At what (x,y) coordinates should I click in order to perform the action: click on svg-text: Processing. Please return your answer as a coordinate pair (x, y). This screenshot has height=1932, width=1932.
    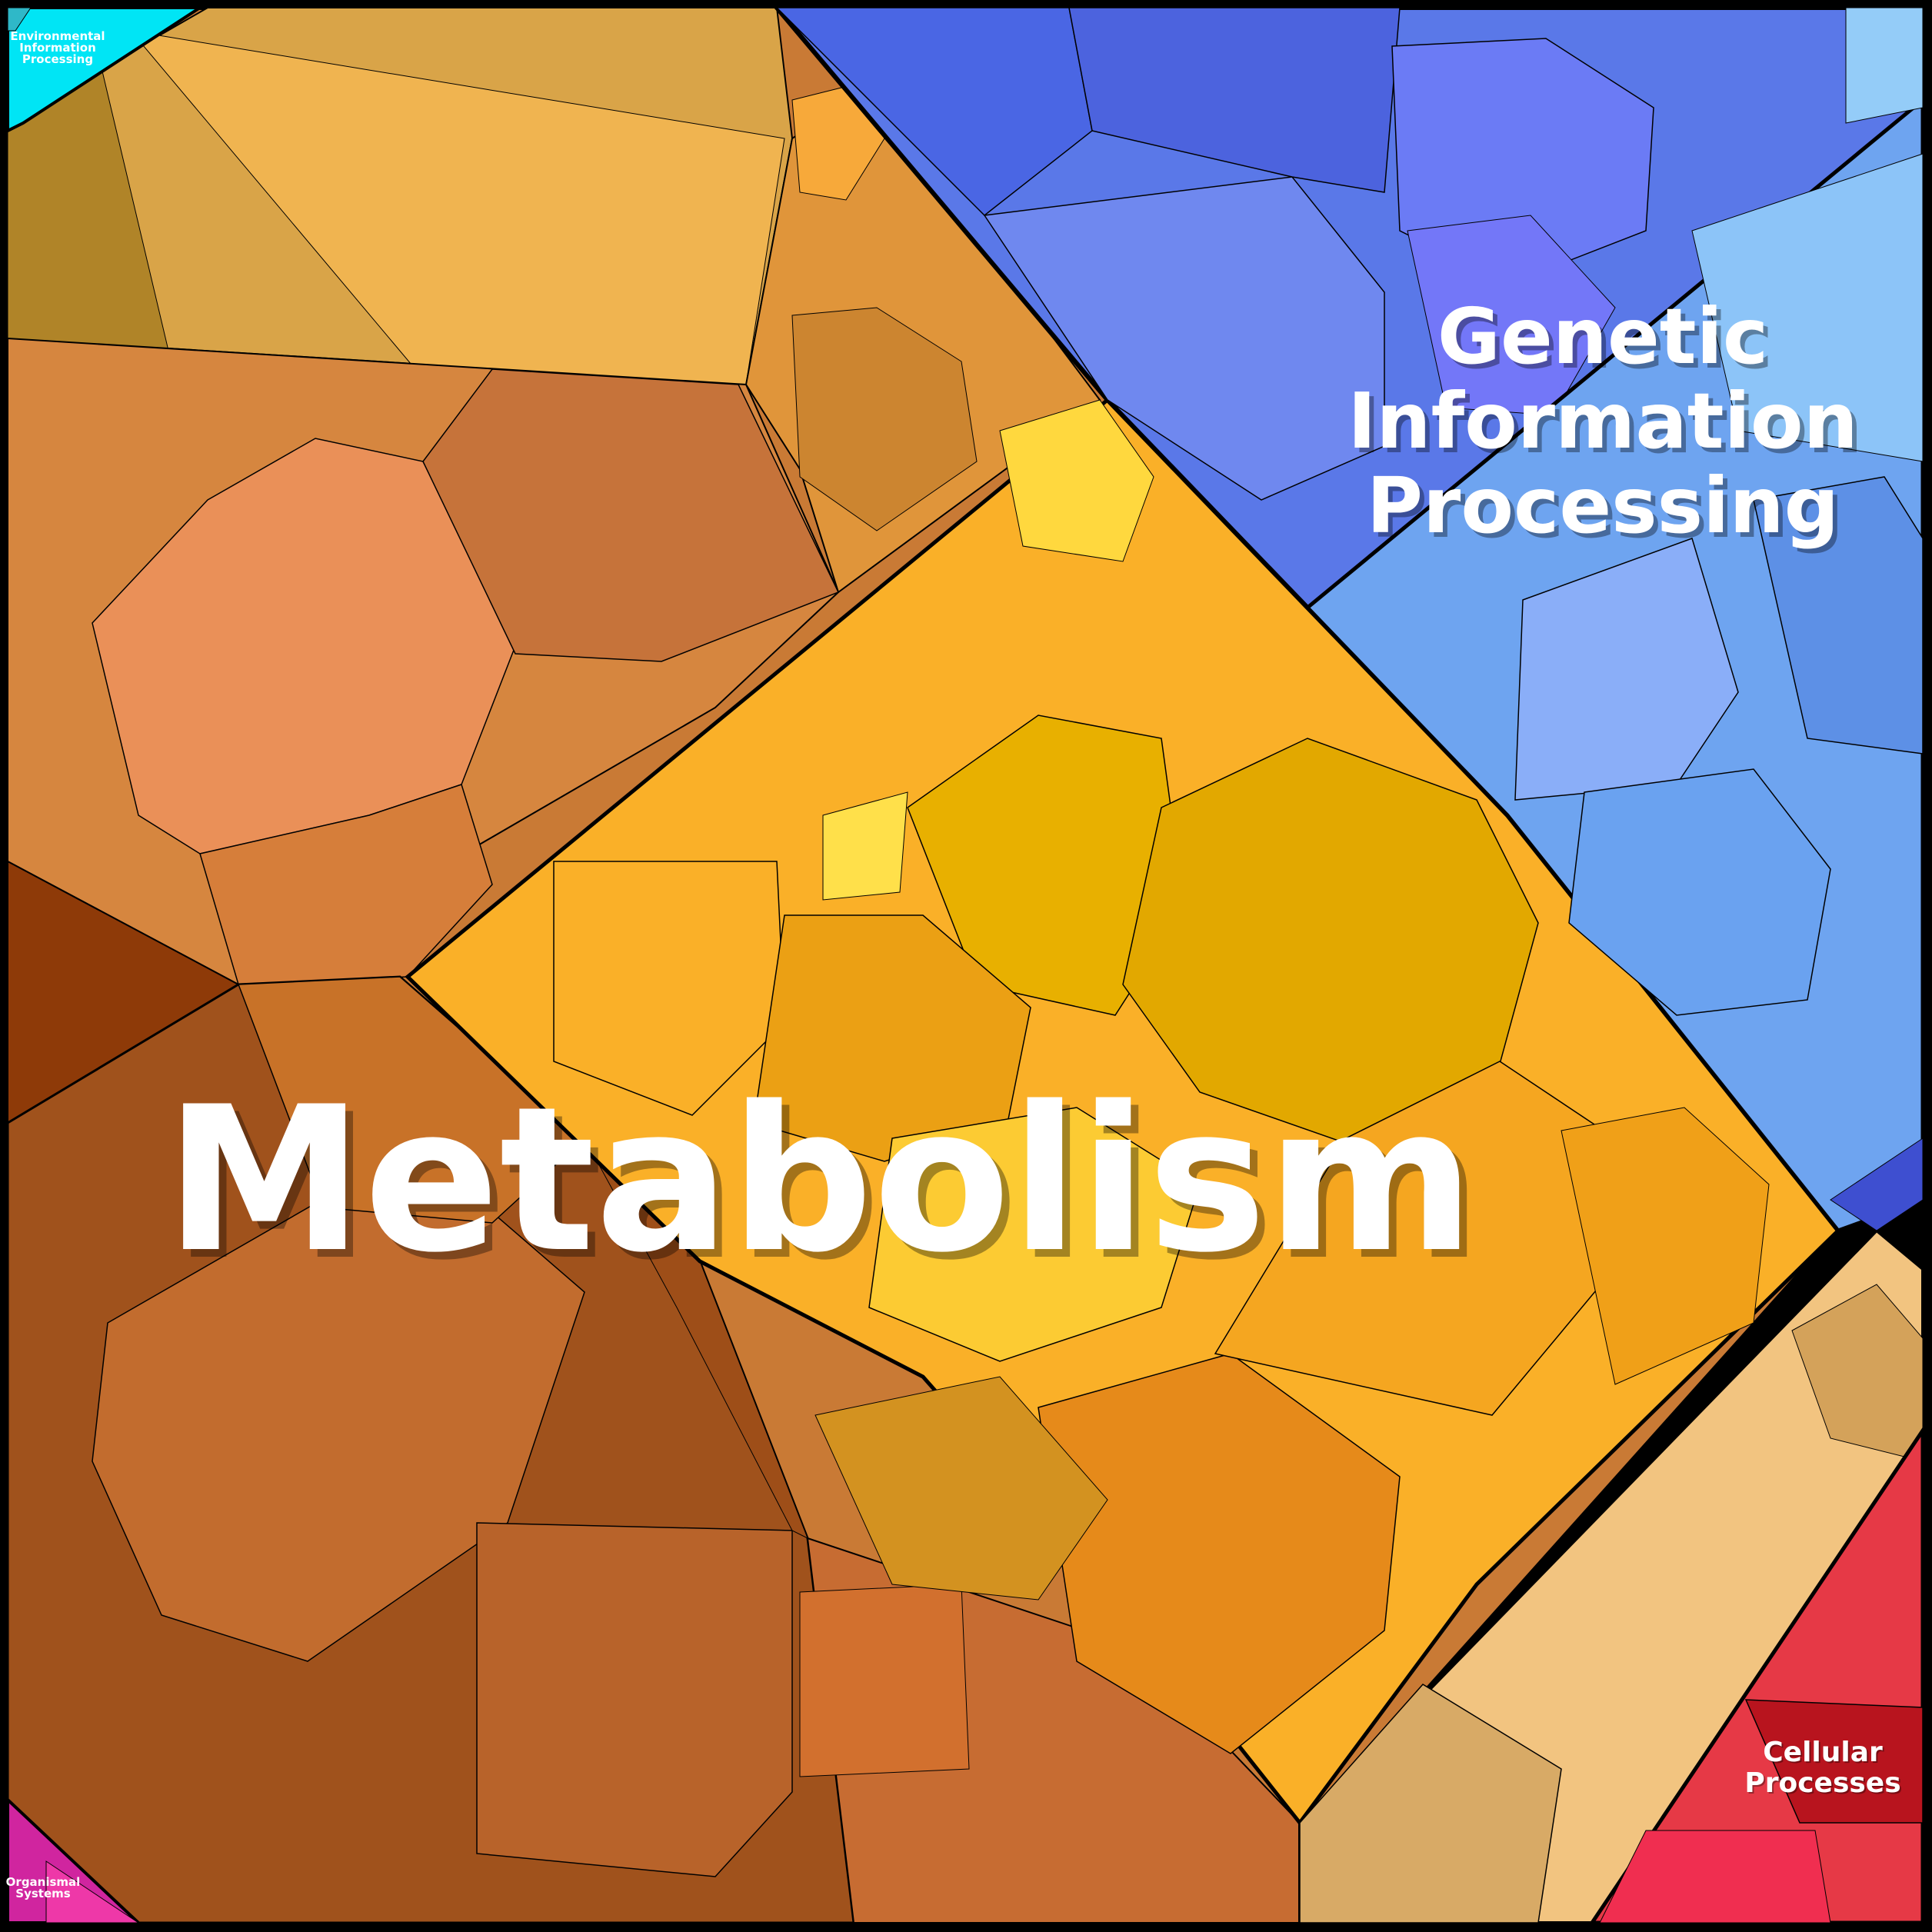
    Looking at the image, I should click on (1607, 510).